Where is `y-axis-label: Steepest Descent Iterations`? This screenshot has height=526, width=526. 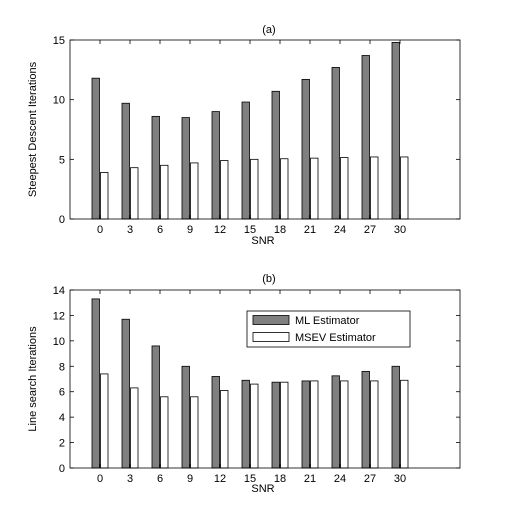 y-axis-label: Steepest Descent Iterations is located at coordinates (33, 129).